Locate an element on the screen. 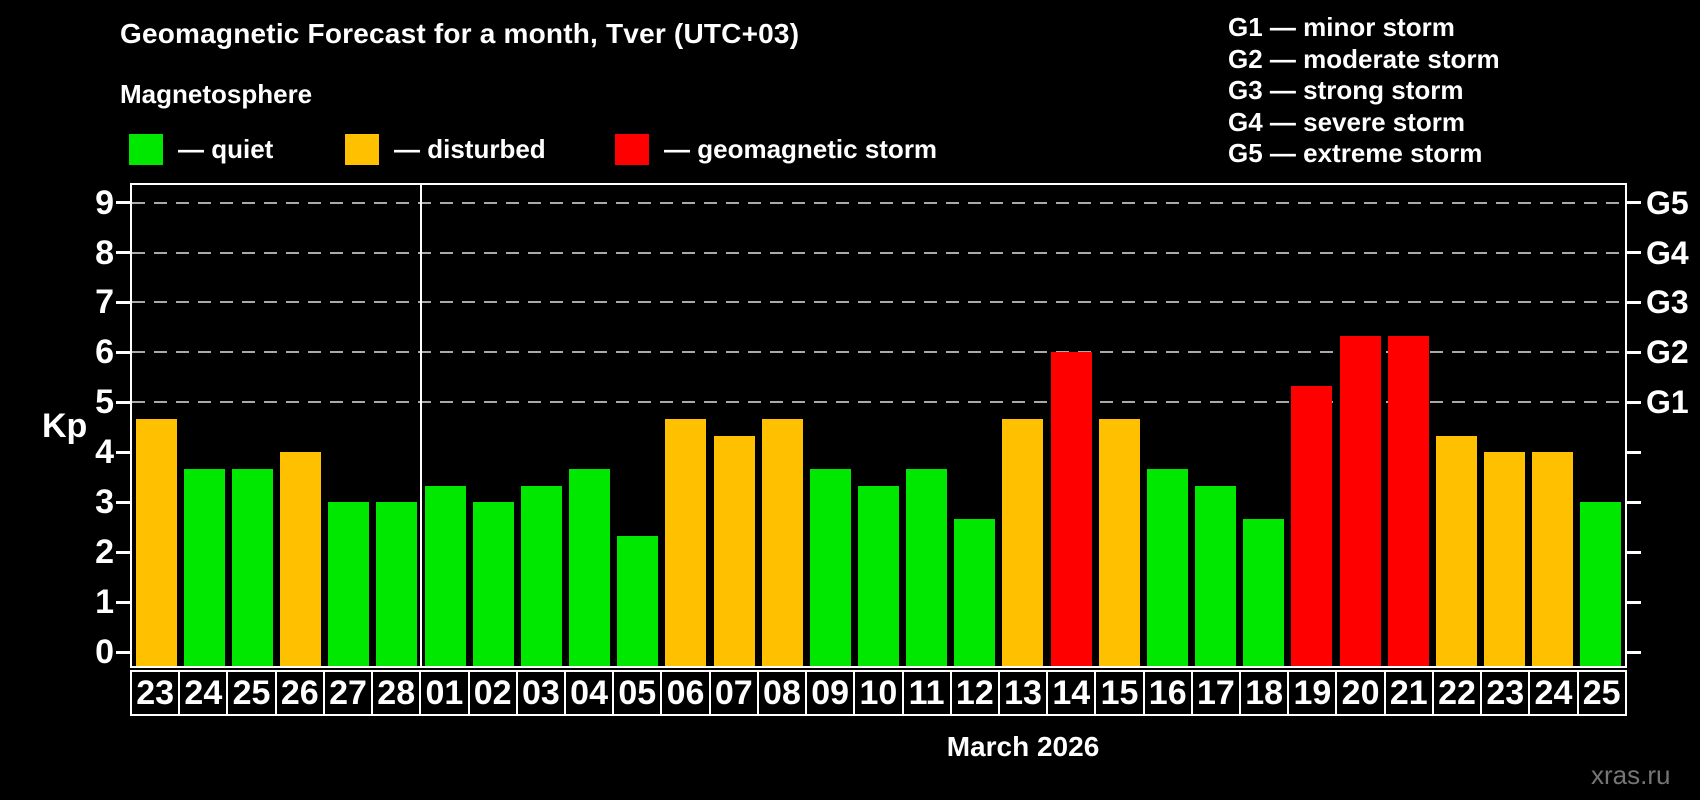 This screenshot has width=1700, height=800. date-label: 10 is located at coordinates (878, 693).